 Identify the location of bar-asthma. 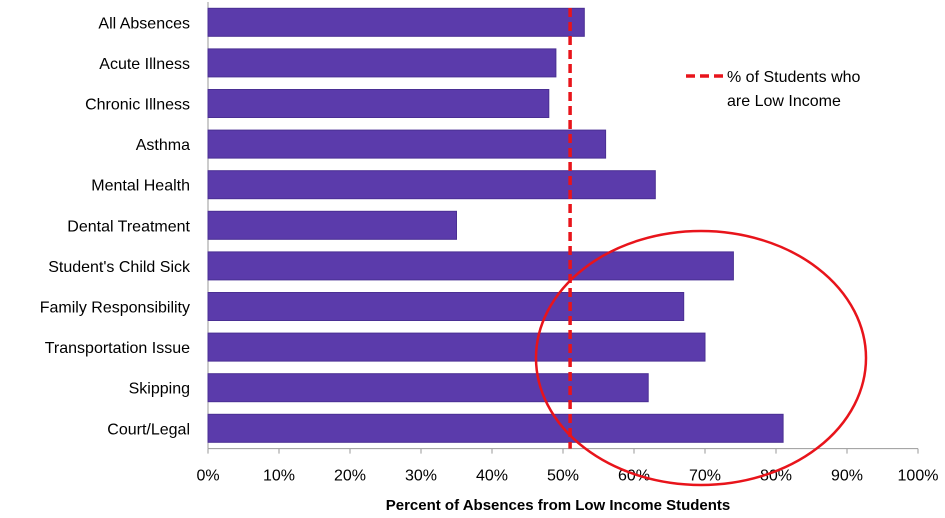
(407, 144).